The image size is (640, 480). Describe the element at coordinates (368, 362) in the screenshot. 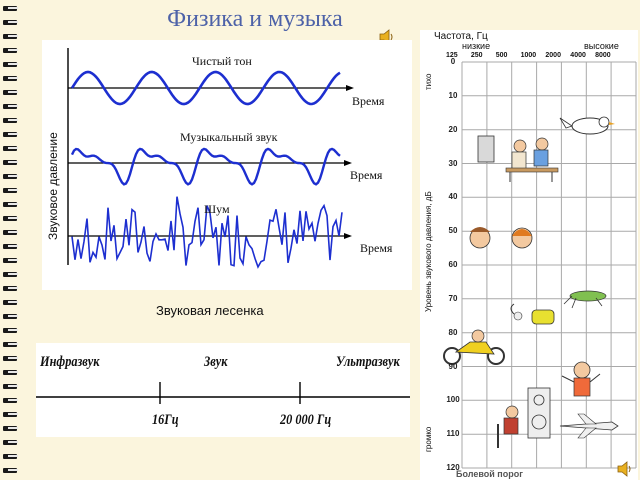

I see `ultrasound-label: Ультразвук` at that location.